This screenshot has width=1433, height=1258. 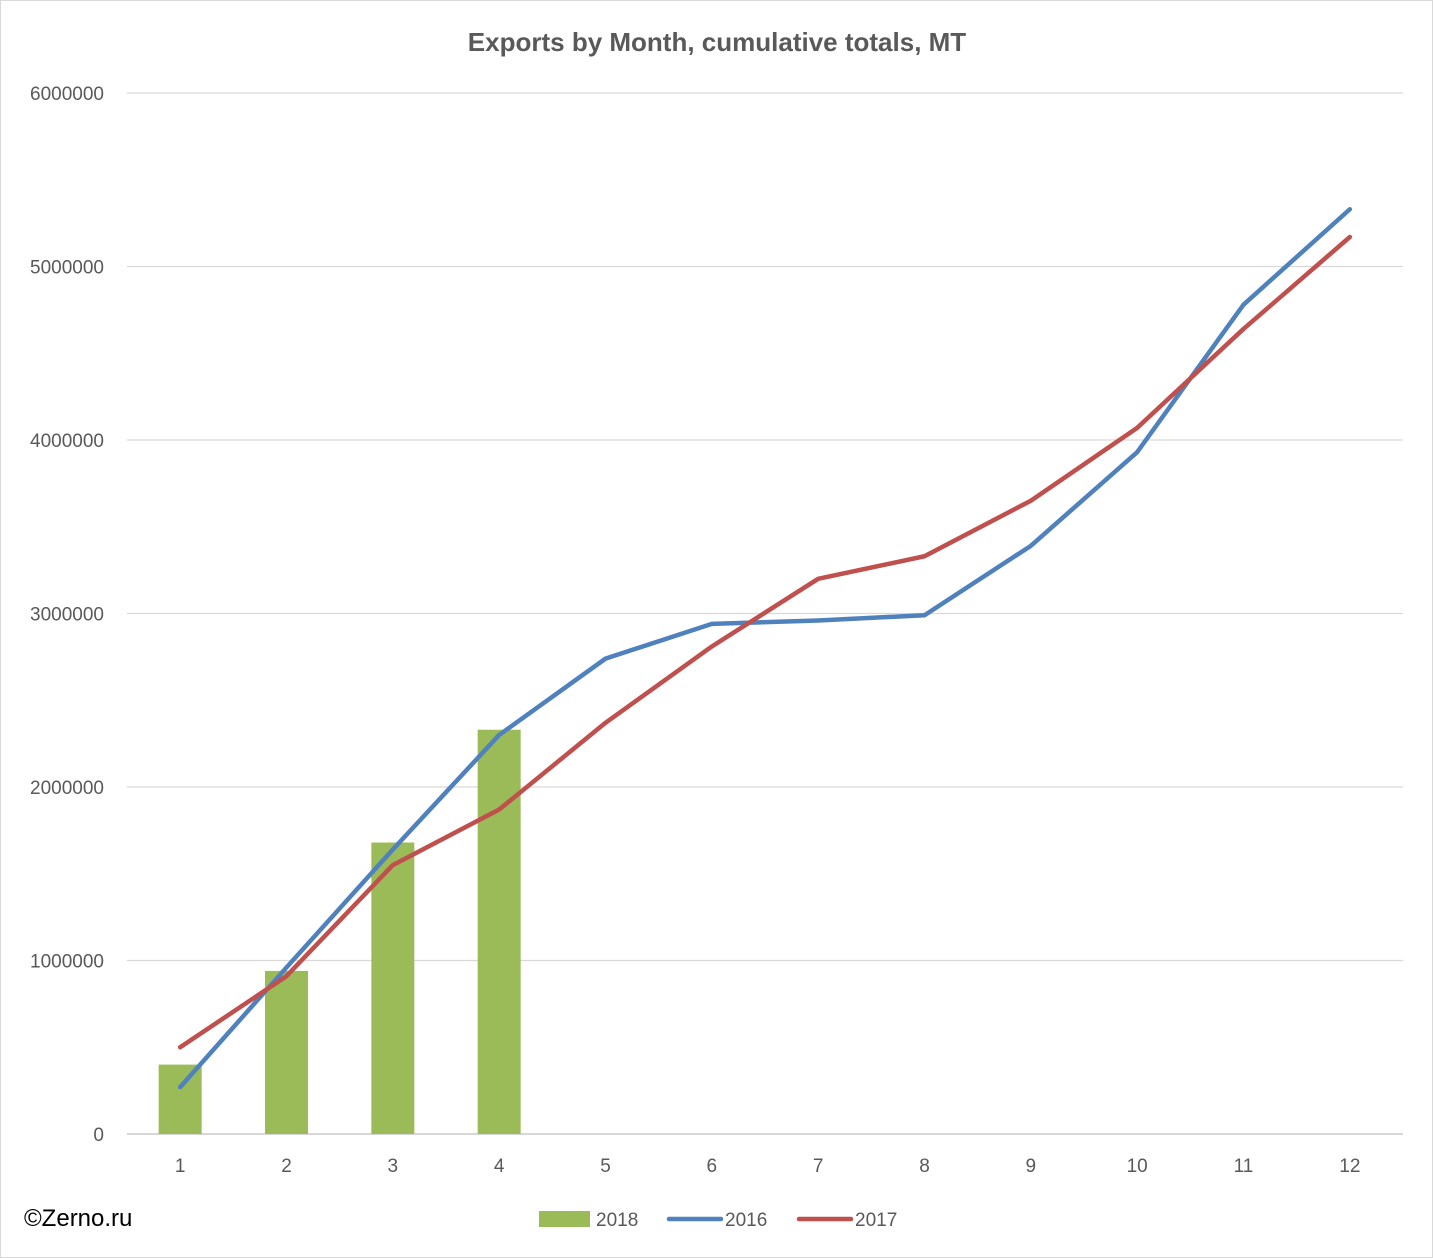 What do you see at coordinates (67, 94) in the screenshot?
I see `y-tick-label: 6000000` at bounding box center [67, 94].